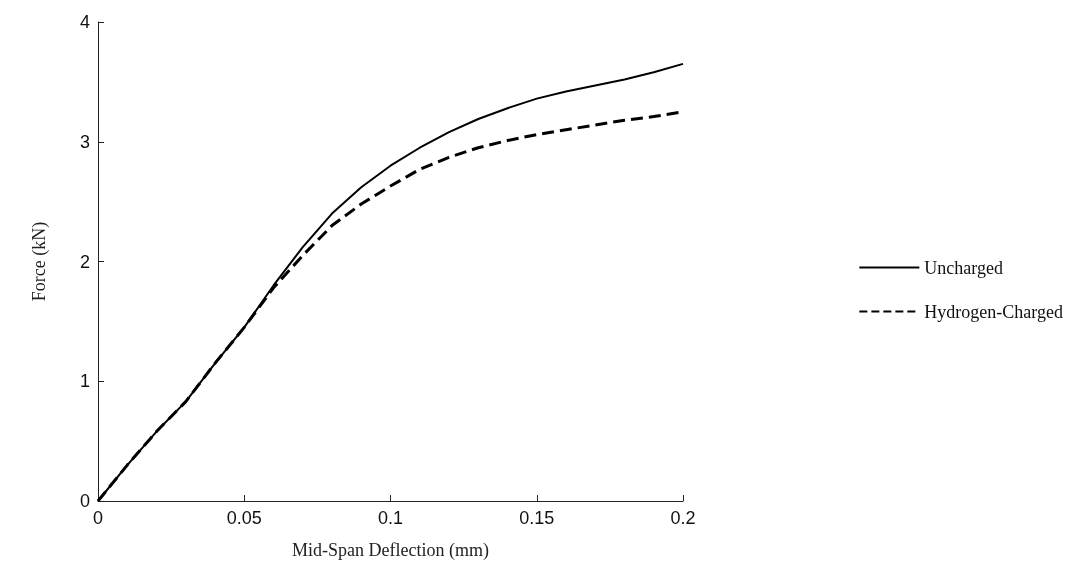 This screenshot has height=579, width=1076. What do you see at coordinates (84, 381) in the screenshot?
I see `y-tick-label: 1` at bounding box center [84, 381].